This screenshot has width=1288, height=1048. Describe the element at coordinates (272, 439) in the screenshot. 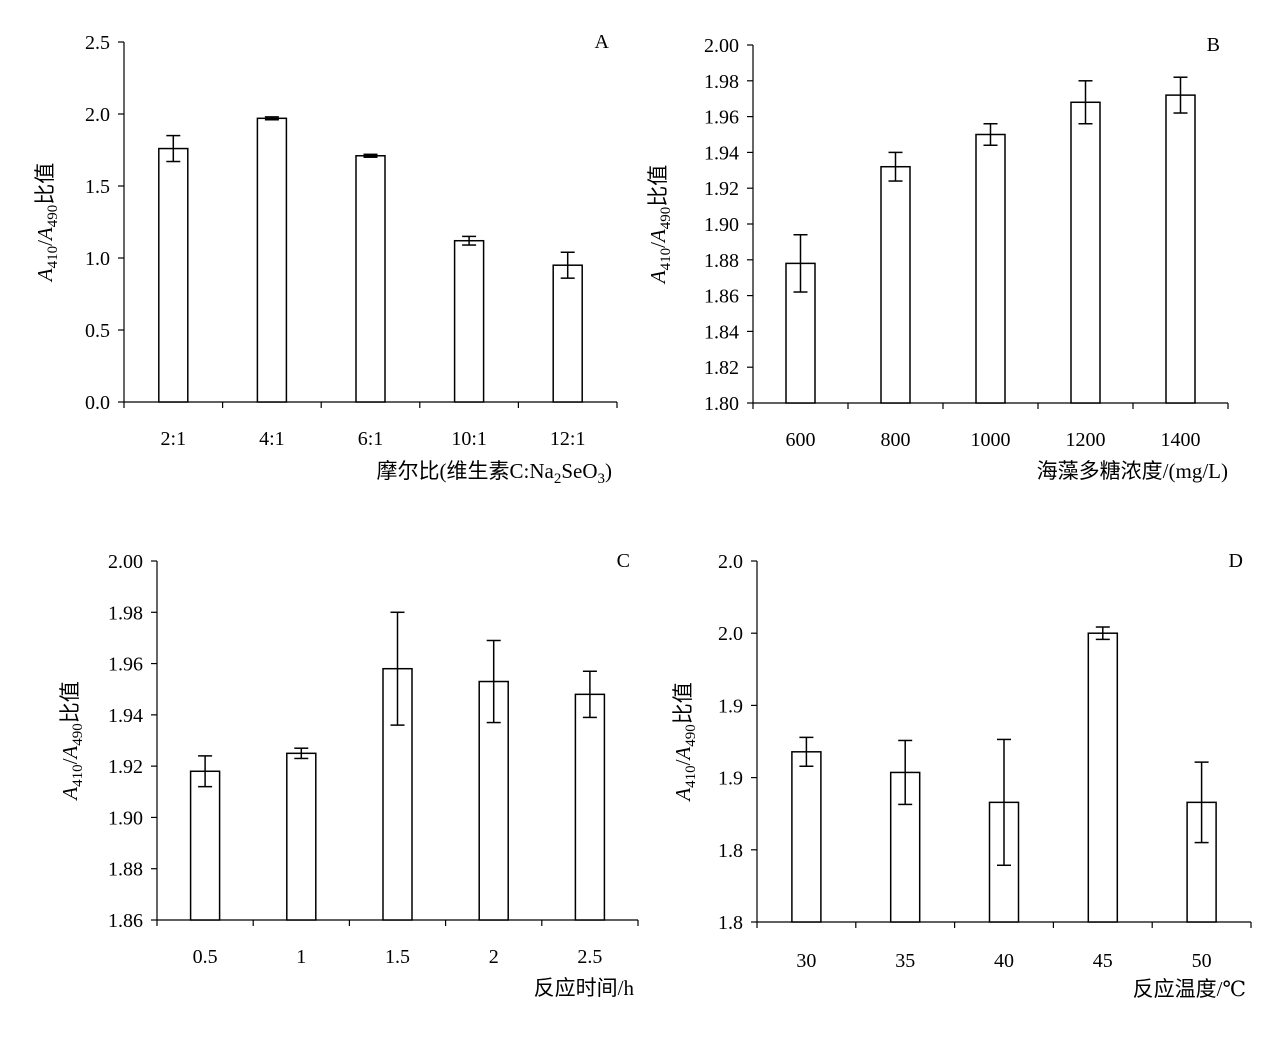

I see `x-tick-label: 4:1` at that location.